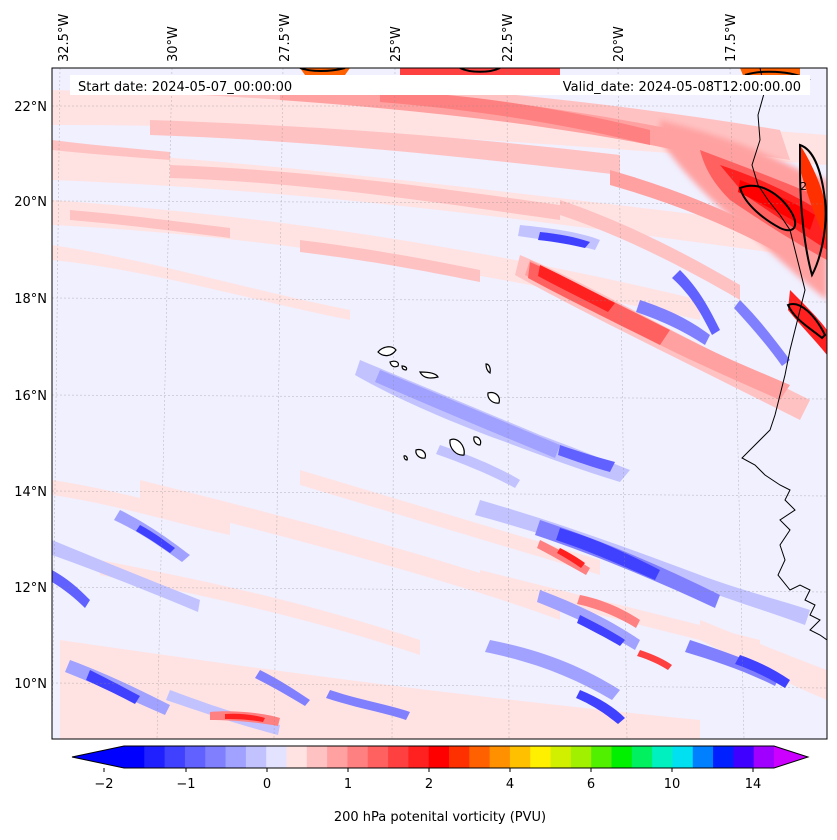 This screenshot has width=837, height=840. What do you see at coordinates (30, 588) in the screenshot?
I see `lat-label: 12°N` at bounding box center [30, 588].